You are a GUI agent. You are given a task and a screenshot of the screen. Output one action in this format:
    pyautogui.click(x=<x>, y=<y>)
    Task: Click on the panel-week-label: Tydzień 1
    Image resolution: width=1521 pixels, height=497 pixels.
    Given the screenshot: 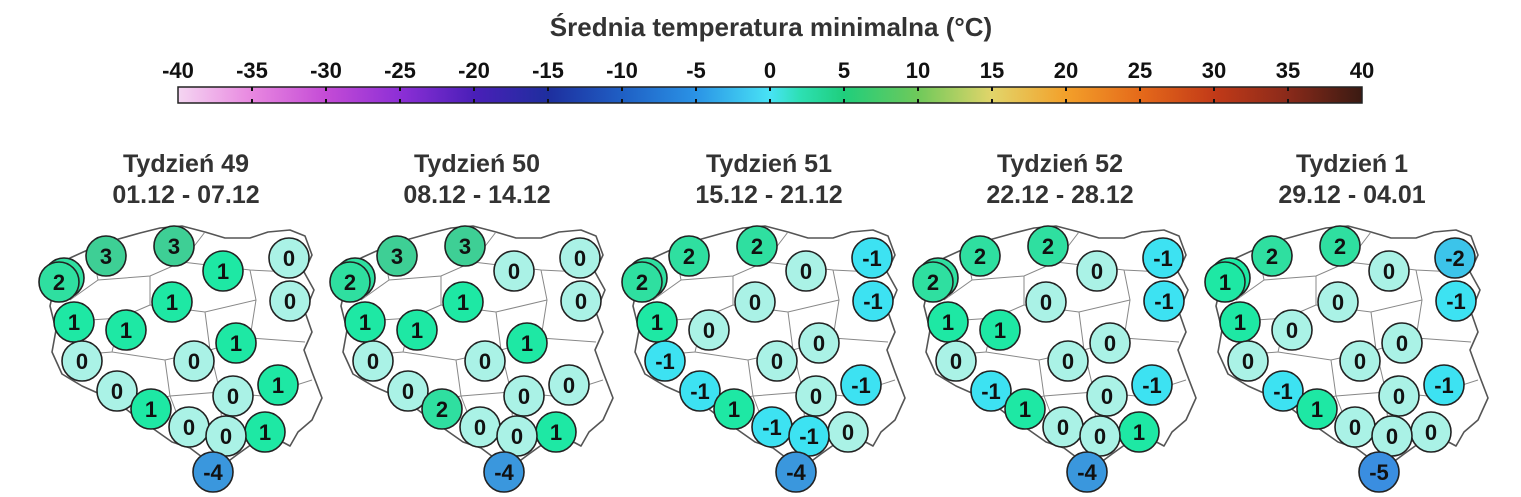 What is the action you would take?
    pyautogui.click(x=1352, y=164)
    